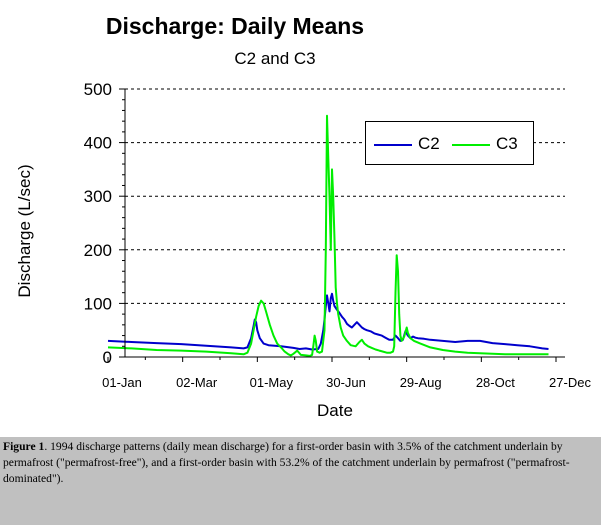 The height and width of the screenshot is (525, 601). I want to click on chart-subtitle: C2 and C3, so click(274, 58).